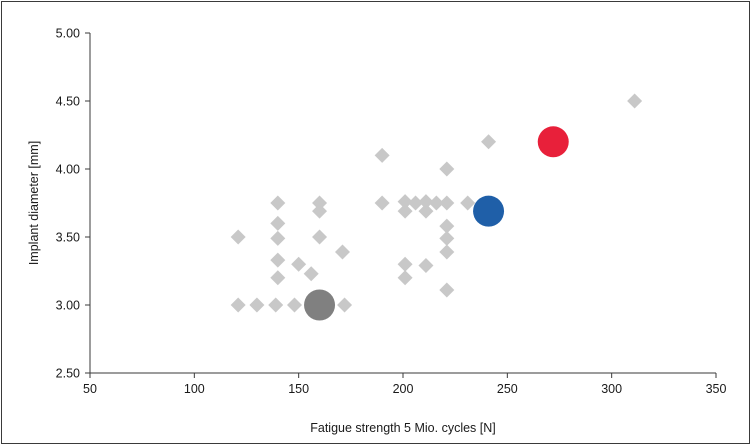  Describe the element at coordinates (194, 389) in the screenshot. I see `x-tick-label: 100` at that location.